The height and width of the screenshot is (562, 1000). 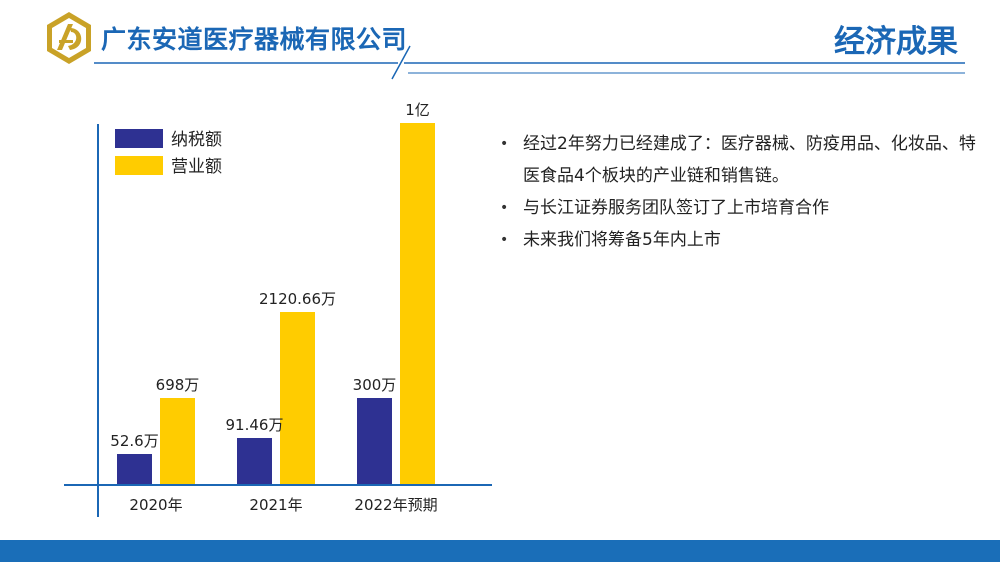 What do you see at coordinates (896, 42) in the screenshot?
I see `page-title: 经济成果` at bounding box center [896, 42].